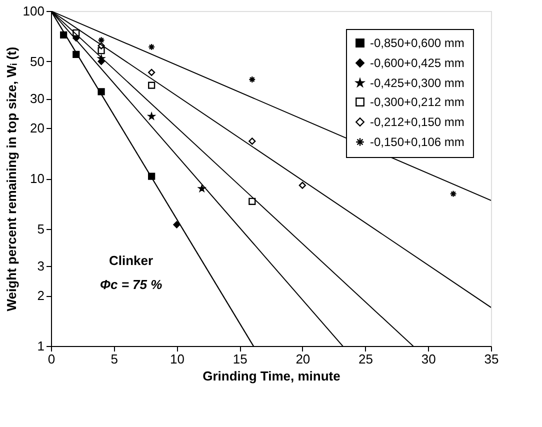 The height and width of the screenshot is (427, 542). What do you see at coordinates (40, 296) in the screenshot?
I see `y-tick-label: 2` at bounding box center [40, 296].